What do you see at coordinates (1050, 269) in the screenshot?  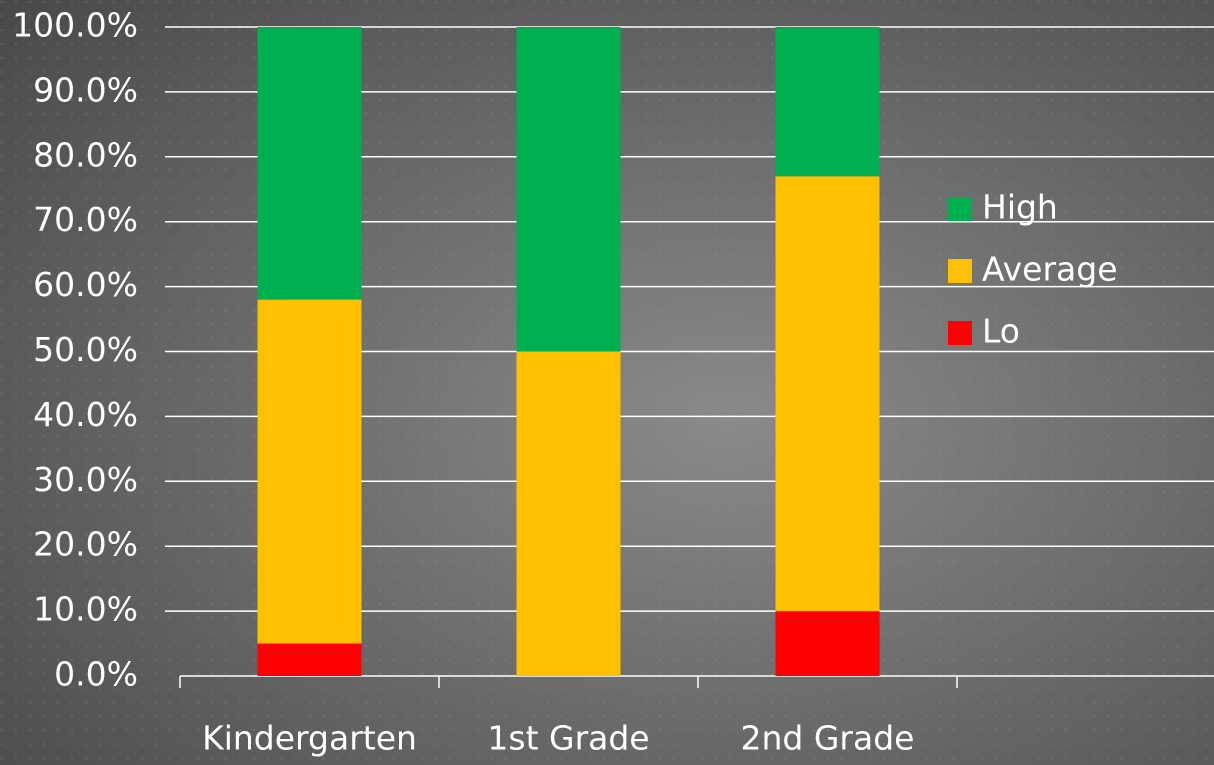 I see `legend-label: Average` at bounding box center [1050, 269].